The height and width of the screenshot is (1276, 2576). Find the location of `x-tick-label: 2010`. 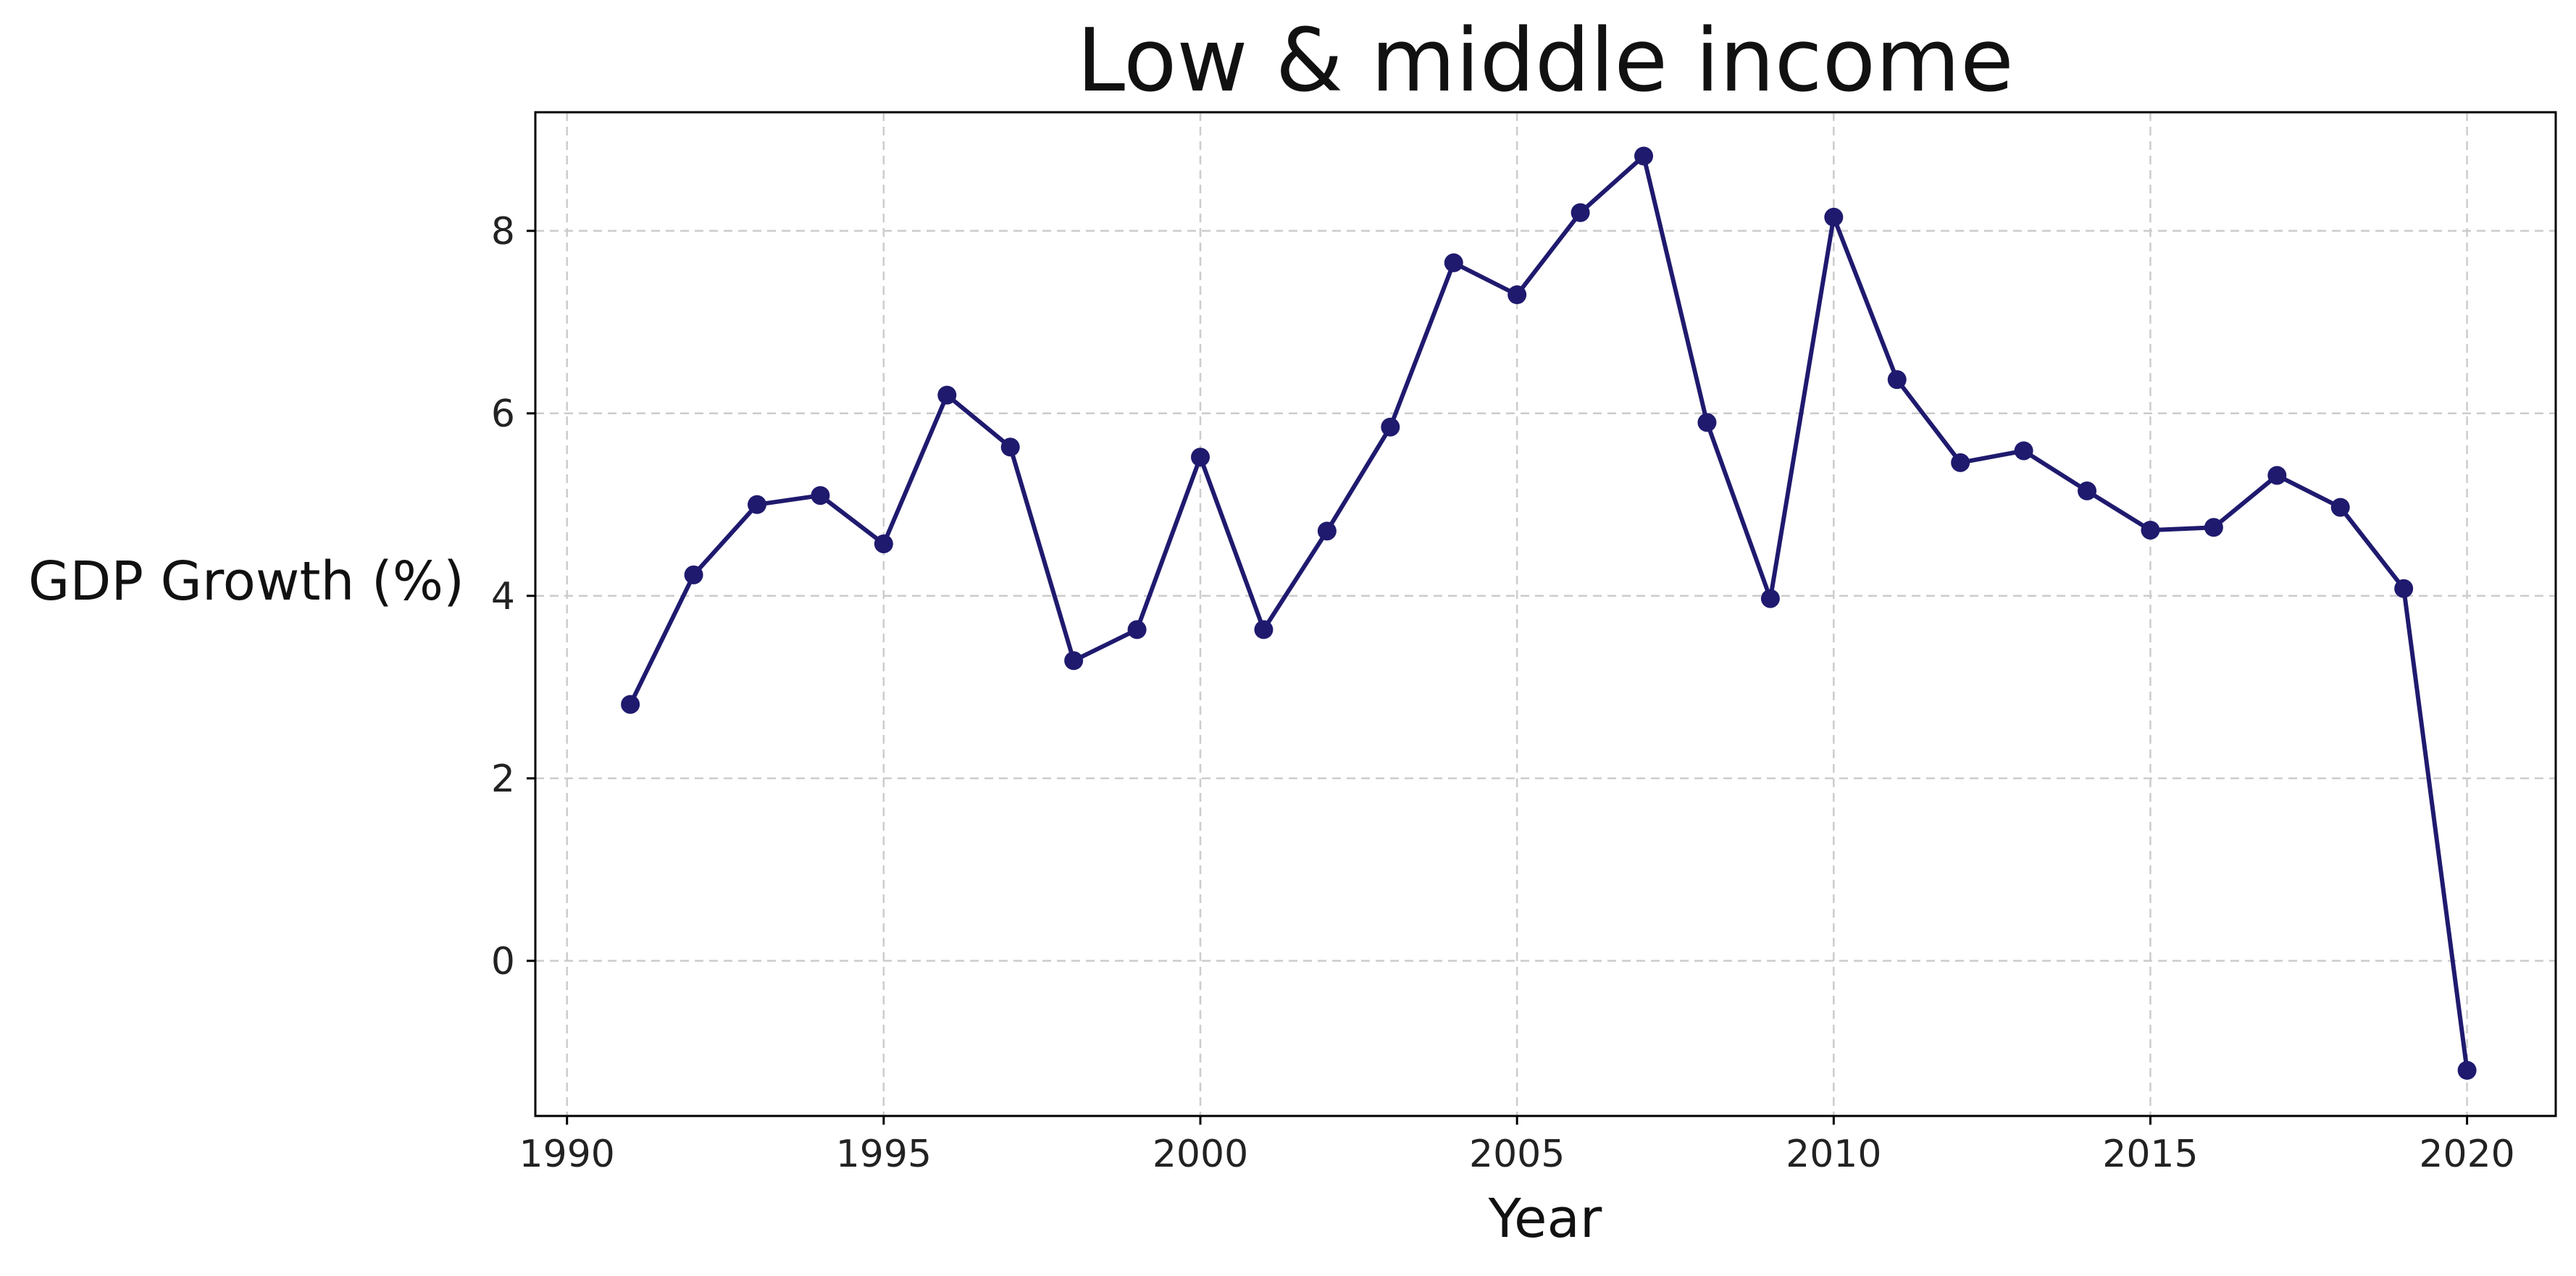

x-tick-label: 2010 is located at coordinates (1834, 1155).